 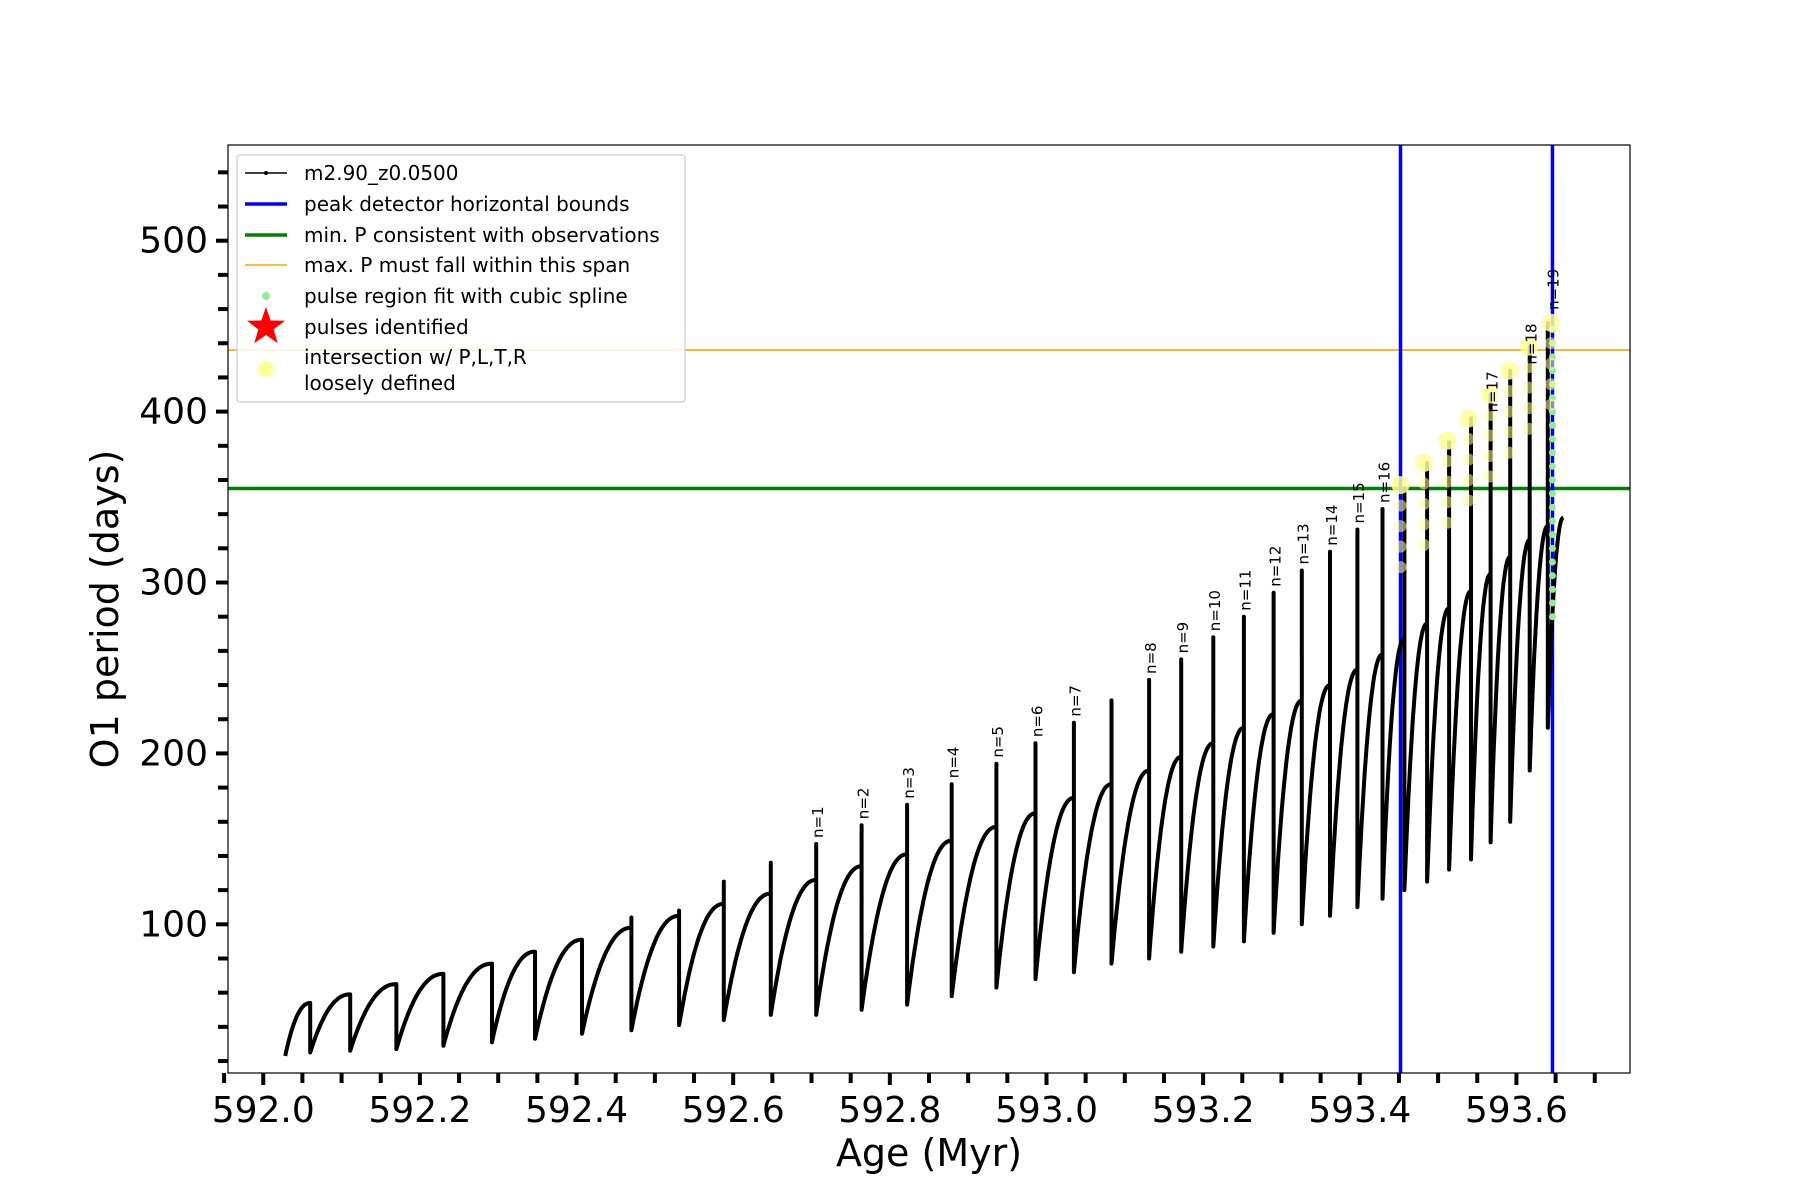 I want to click on legend-label-line2: loosely defined, so click(x=380, y=383).